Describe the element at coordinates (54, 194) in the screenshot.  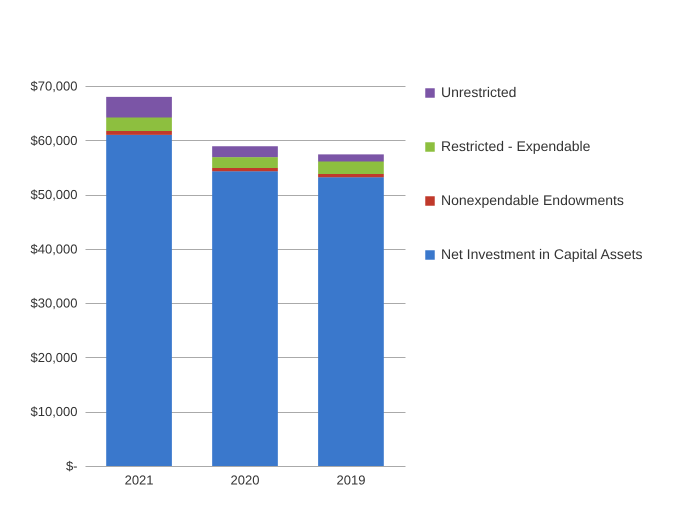
I see `y-tick-label: $50,000` at that location.